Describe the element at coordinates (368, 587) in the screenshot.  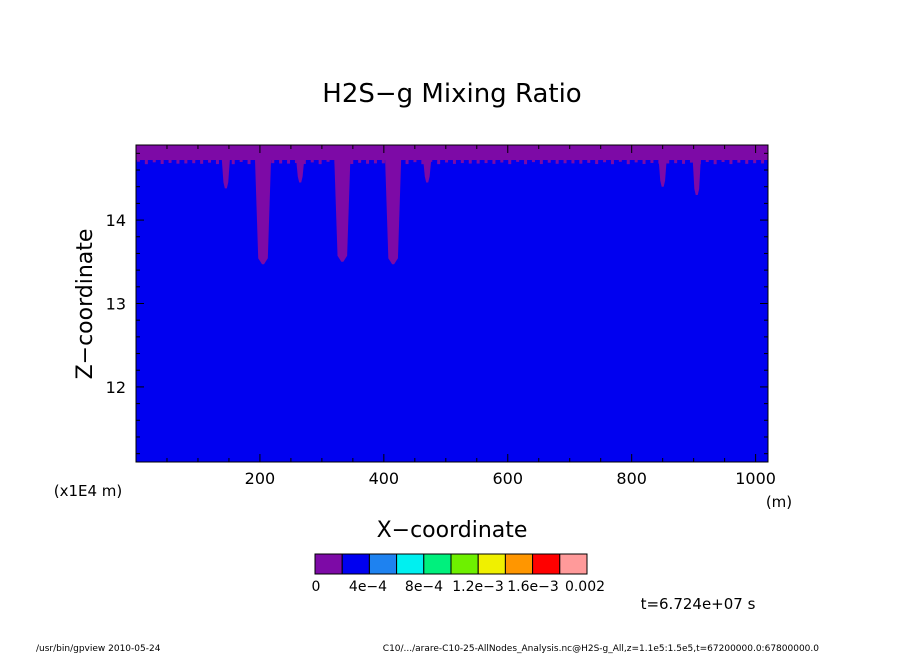
I see `colorbar-label: 4e−4` at that location.